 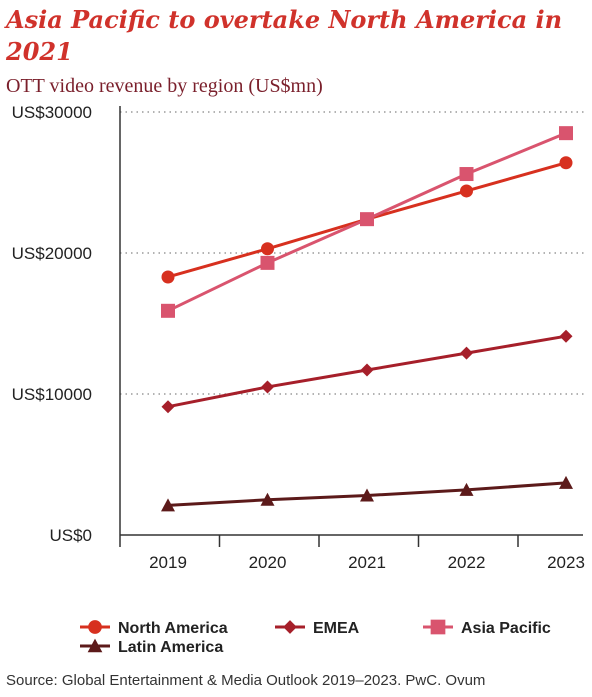 I want to click on y-tick-label: US$10000, so click(x=52, y=394).